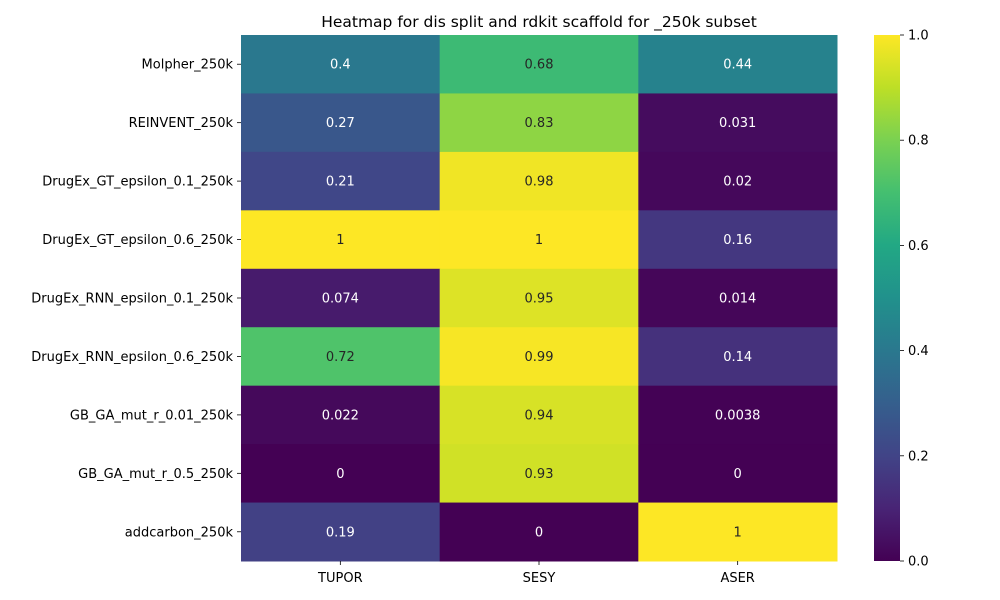 This screenshot has height=600, width=1000. I want to click on cell-value-label: 0.02, so click(737, 182).